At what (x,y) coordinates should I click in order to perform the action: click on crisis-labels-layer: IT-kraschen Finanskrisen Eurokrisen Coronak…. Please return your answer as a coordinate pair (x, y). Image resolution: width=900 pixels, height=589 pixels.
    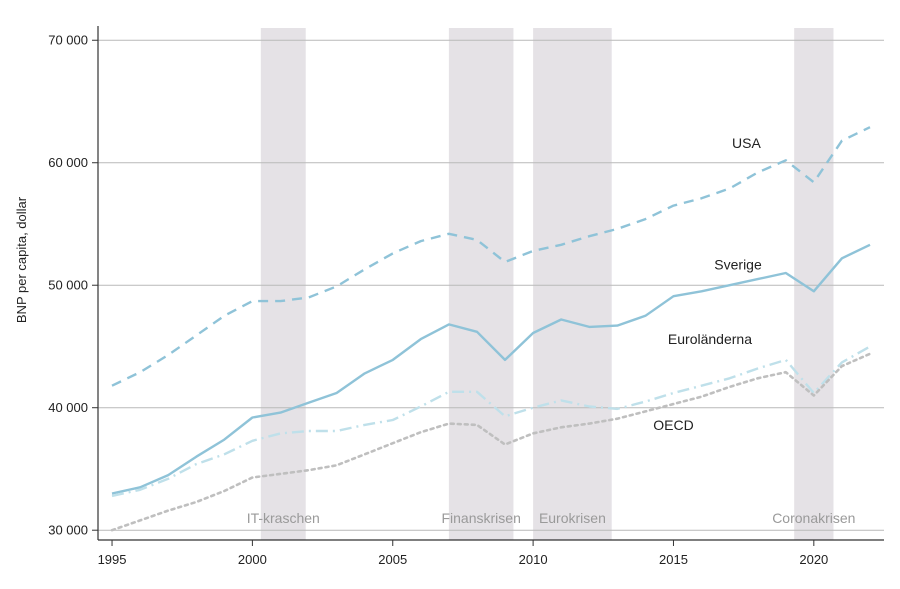
    Looking at the image, I should click on (551, 518).